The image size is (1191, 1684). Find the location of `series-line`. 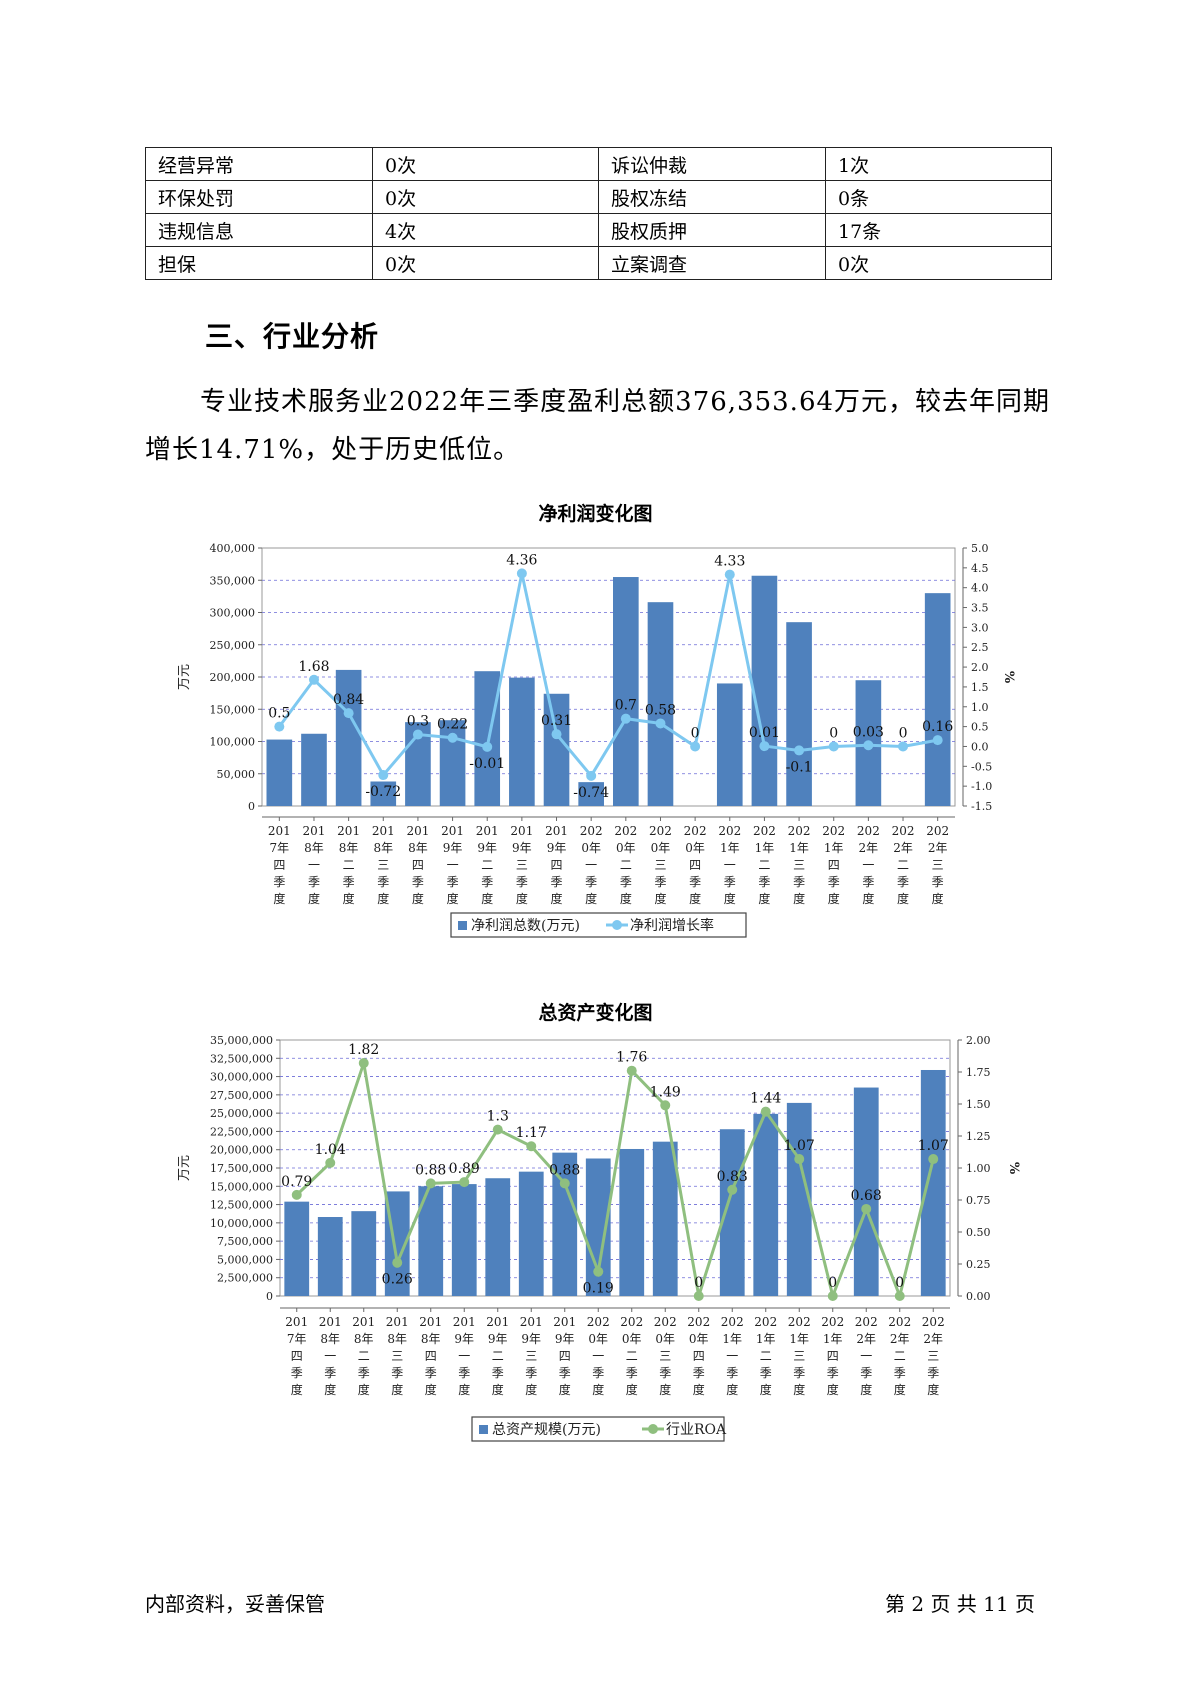

series-line is located at coordinates (608, 676).